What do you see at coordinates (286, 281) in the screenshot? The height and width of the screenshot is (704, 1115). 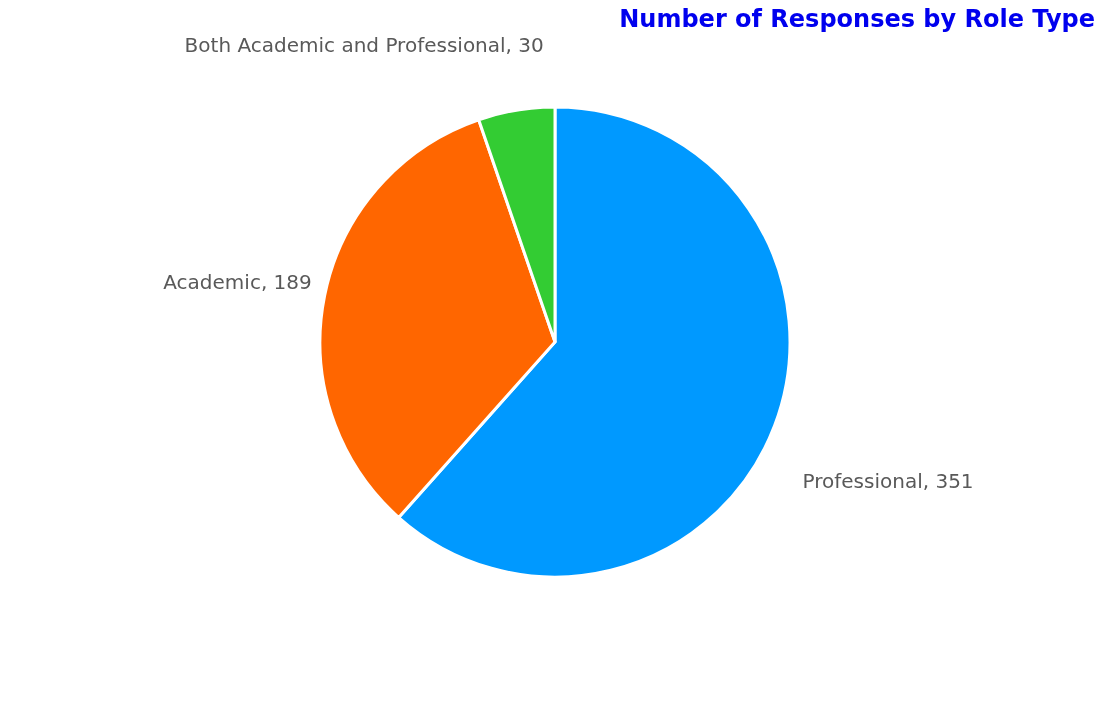 I see `data-label: , 189` at bounding box center [286, 281].